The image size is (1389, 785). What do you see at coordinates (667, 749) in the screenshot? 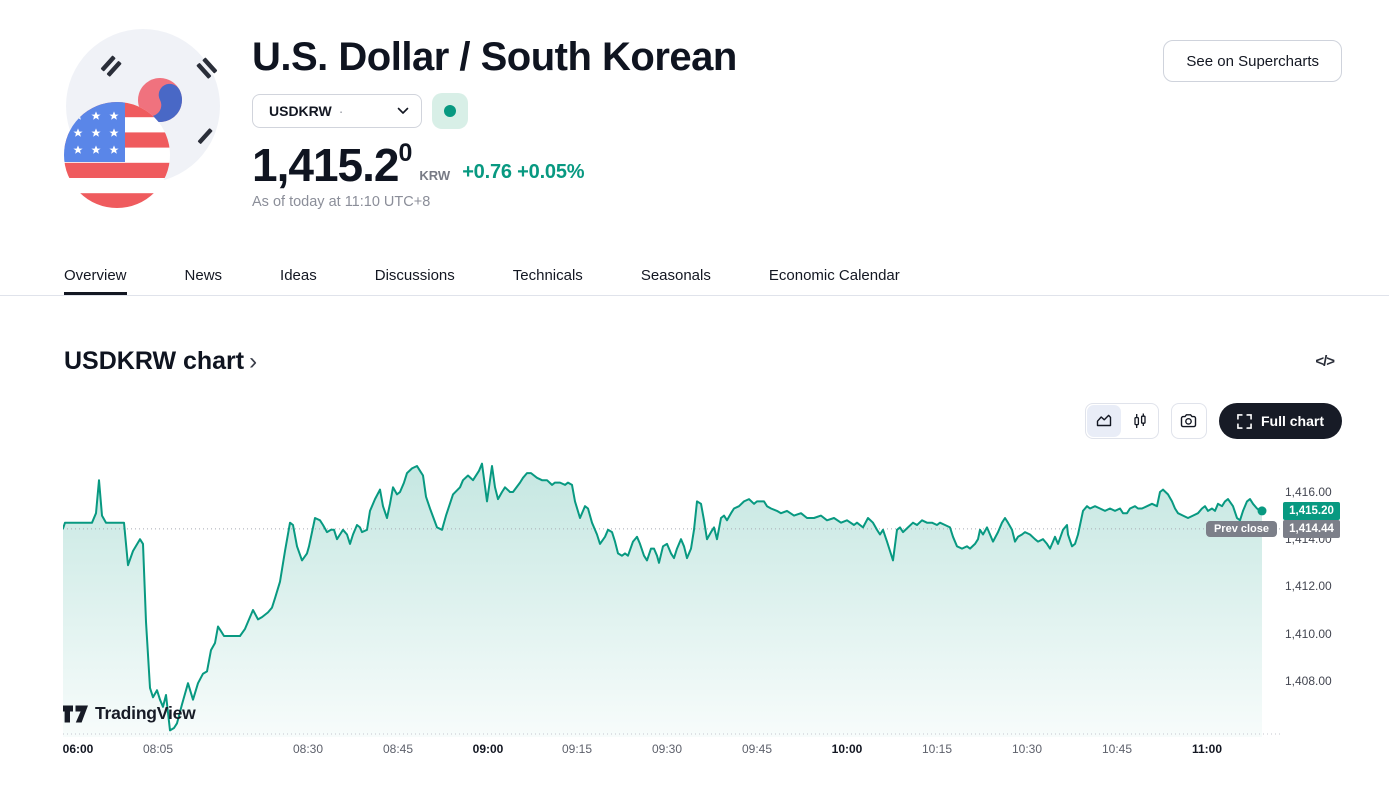
I see `x-axis-label: 09:30` at bounding box center [667, 749].